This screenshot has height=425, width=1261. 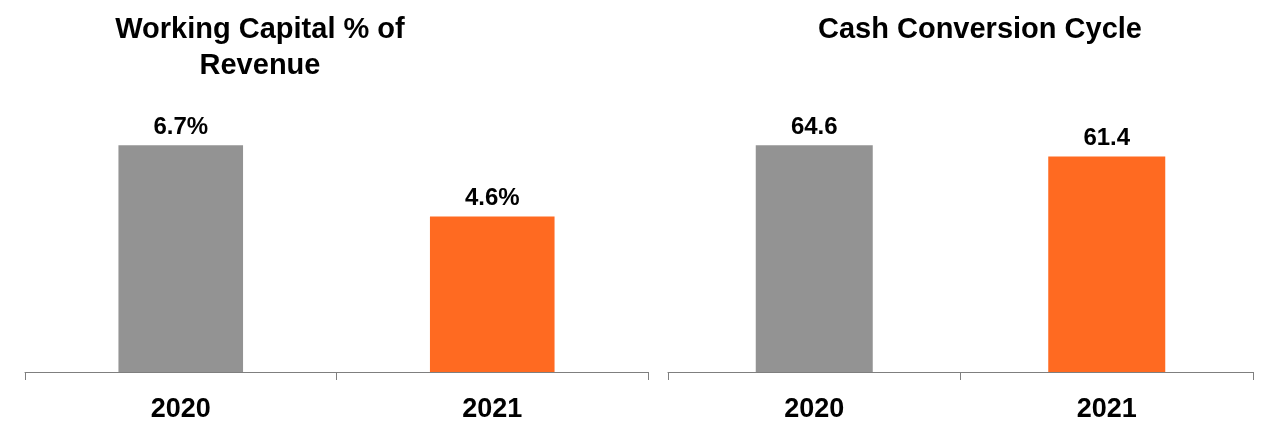 I want to click on chart-title: Working Capital % of Revenue, so click(x=260, y=46).